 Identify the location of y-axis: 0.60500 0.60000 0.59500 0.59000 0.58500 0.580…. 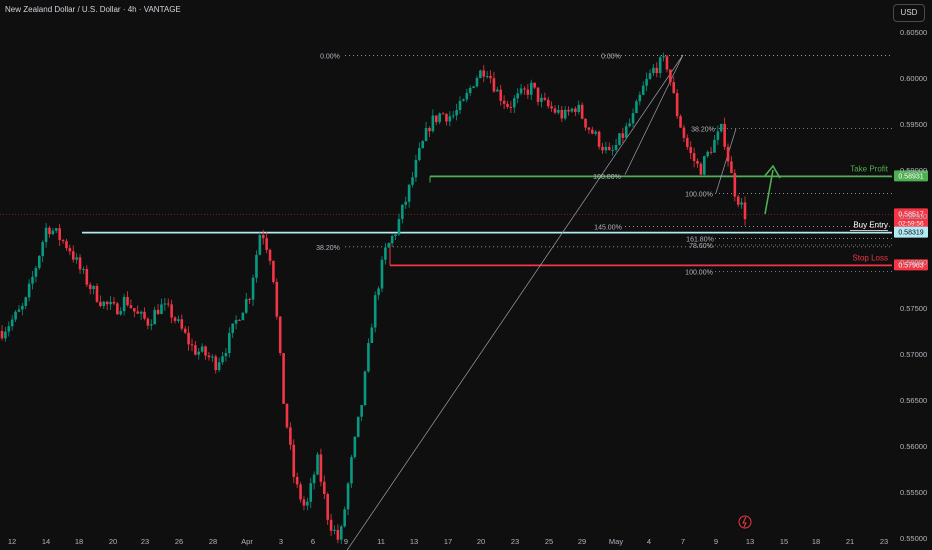
(913, 285).